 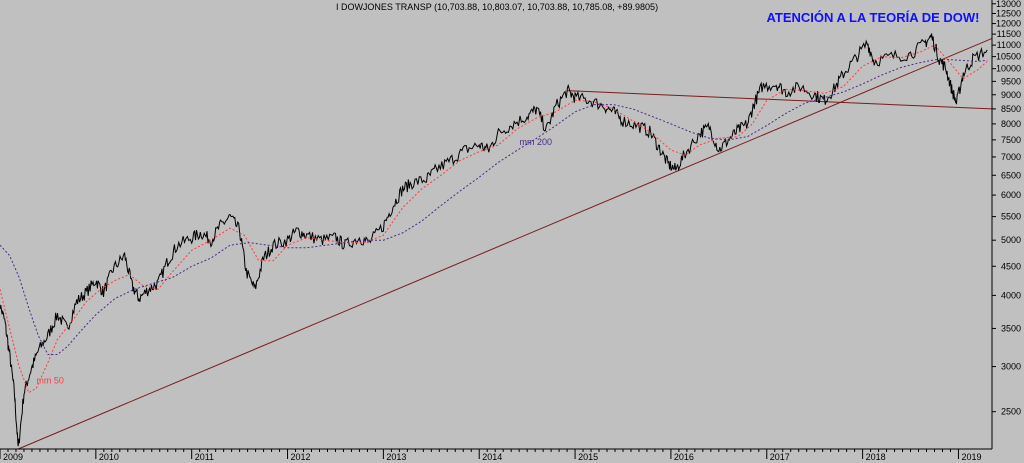 I want to click on x-tick-label: 2012, so click(x=301, y=457).